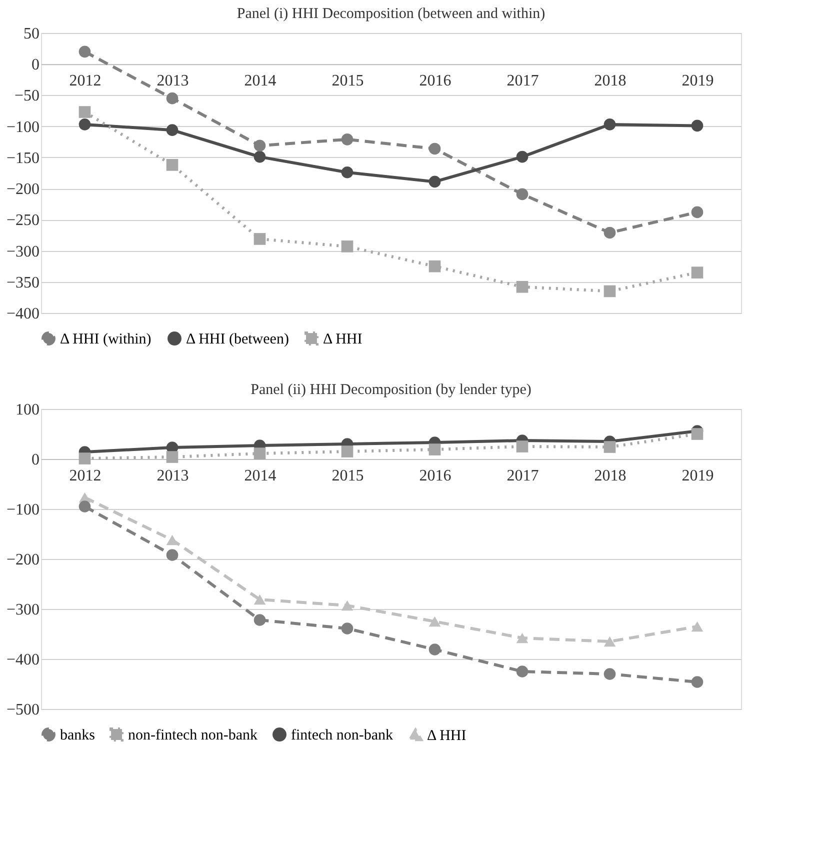 Image resolution: width=831 pixels, height=845 pixels. What do you see at coordinates (106, 340) in the screenshot?
I see `legend-label: Δ HHI (within)` at bounding box center [106, 340].